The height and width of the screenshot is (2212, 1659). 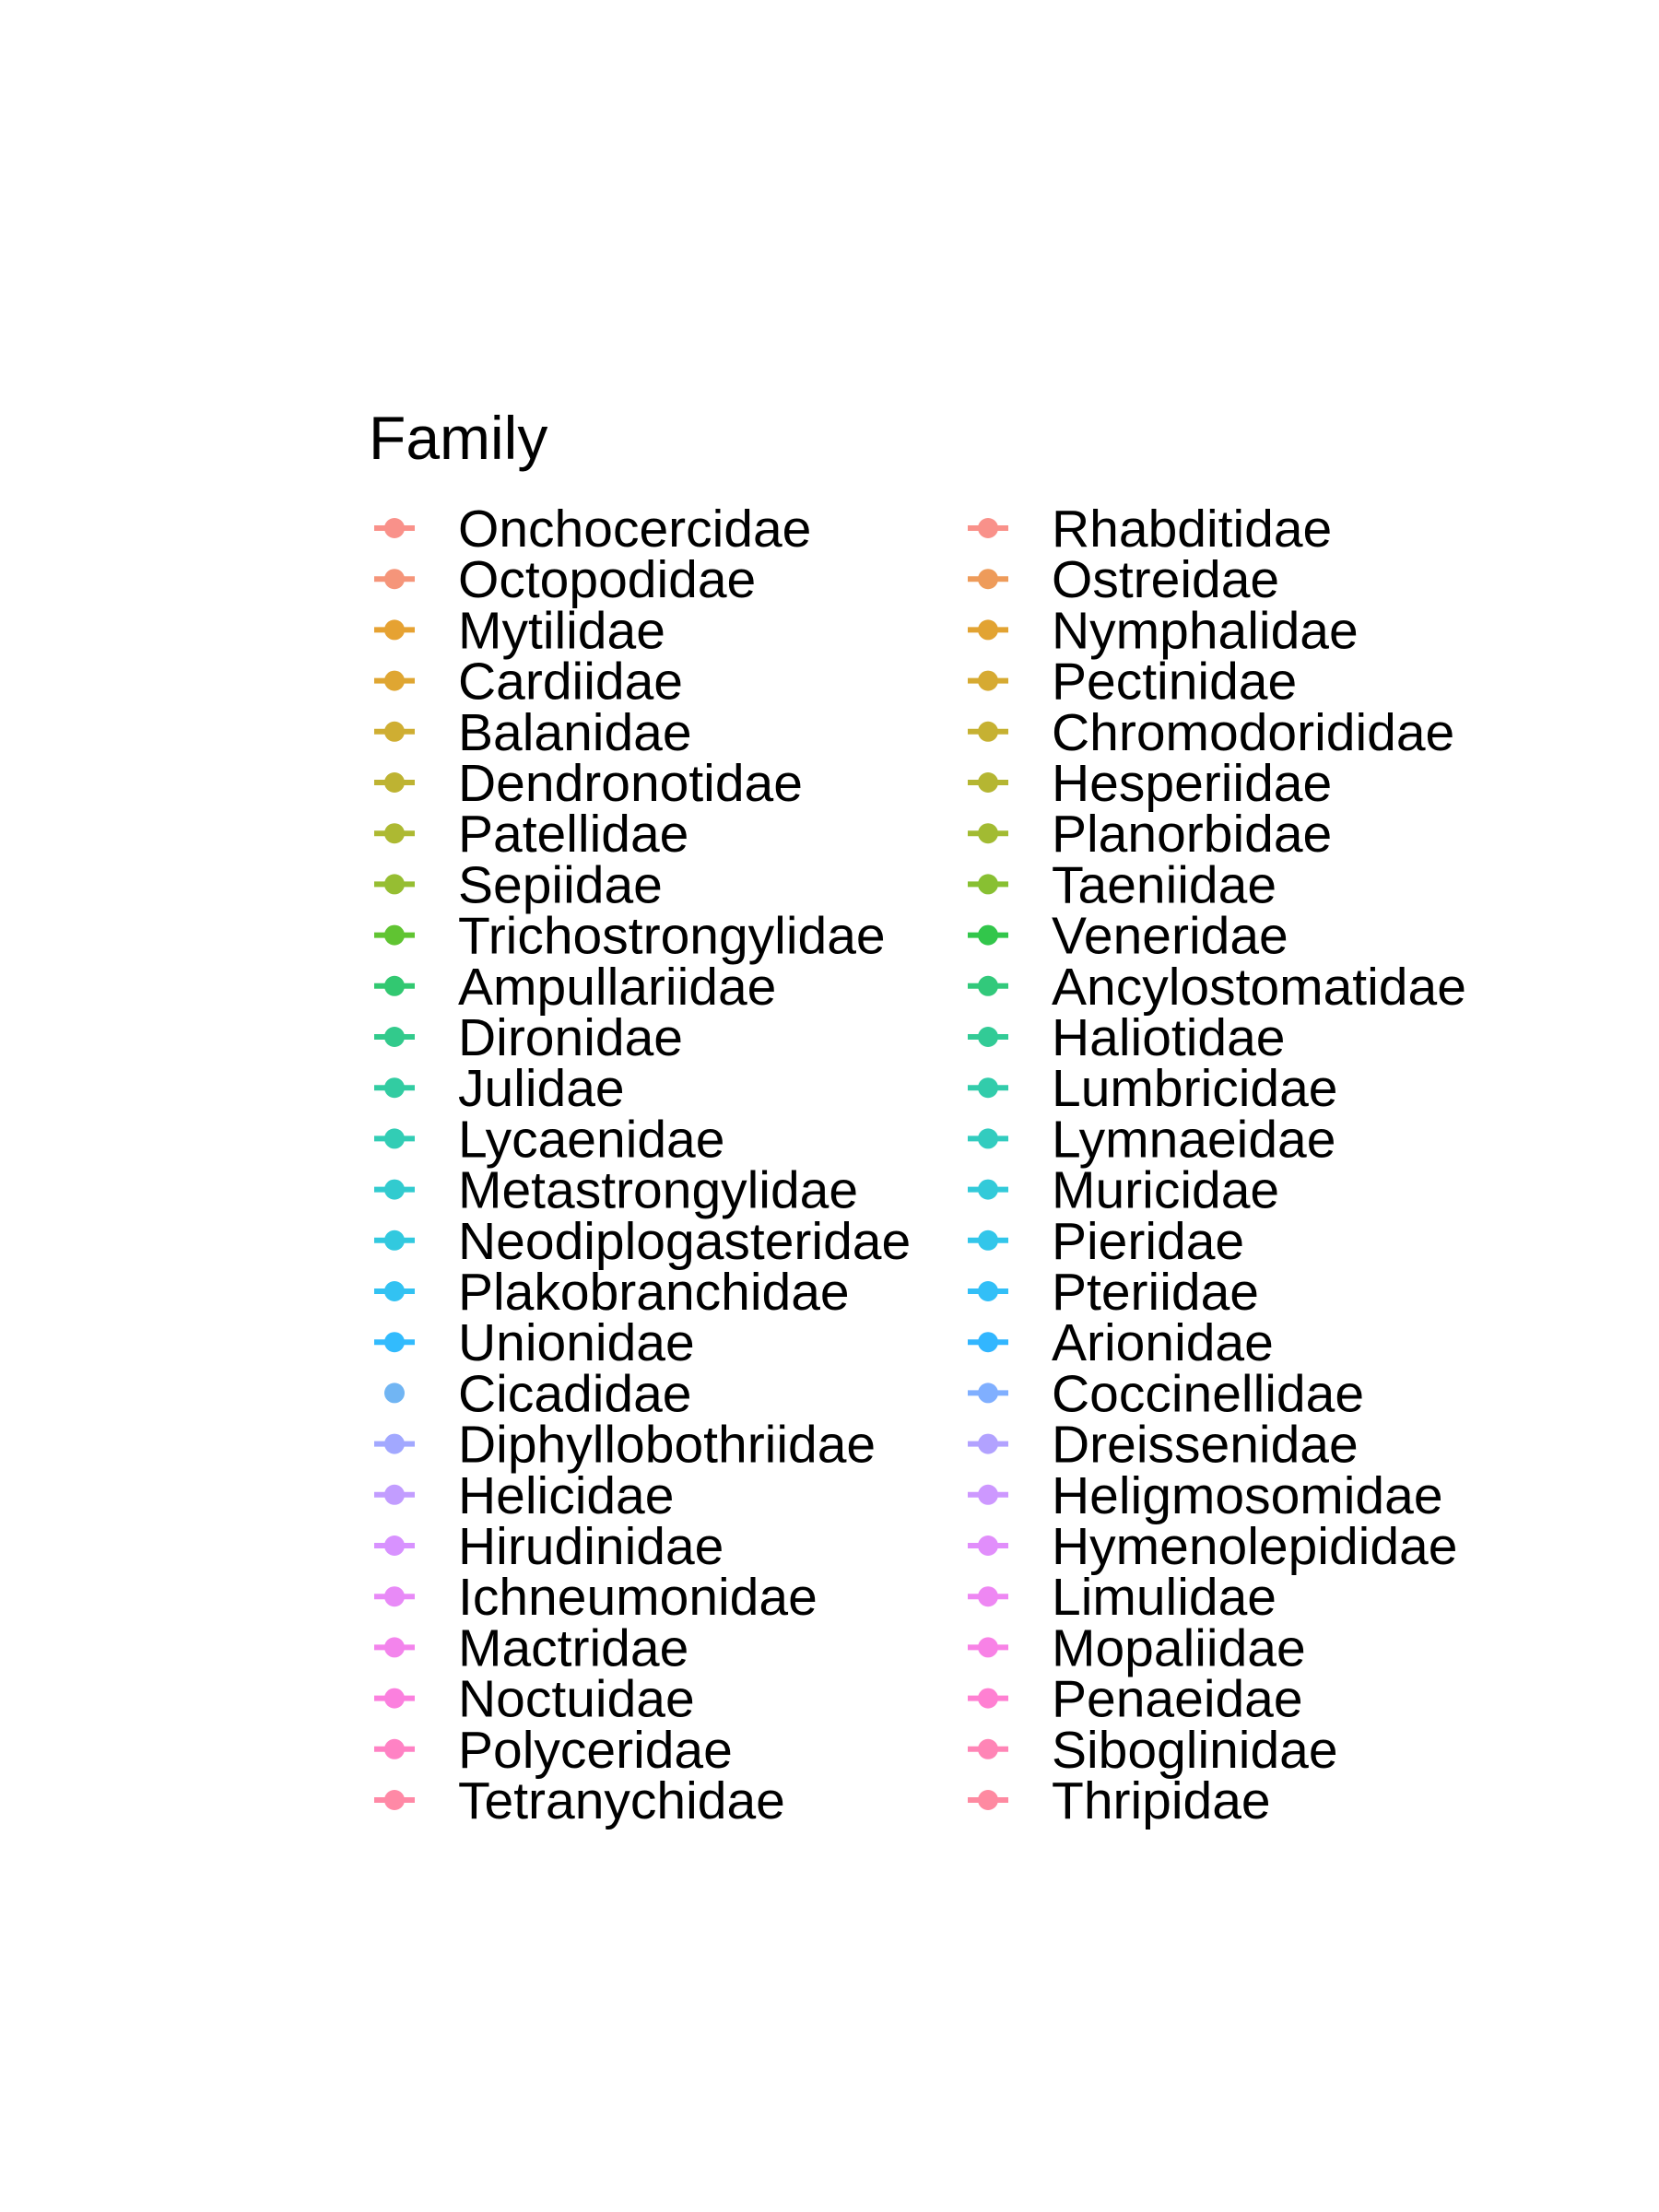 I want to click on legend-key-mytilidae, so click(x=394, y=630).